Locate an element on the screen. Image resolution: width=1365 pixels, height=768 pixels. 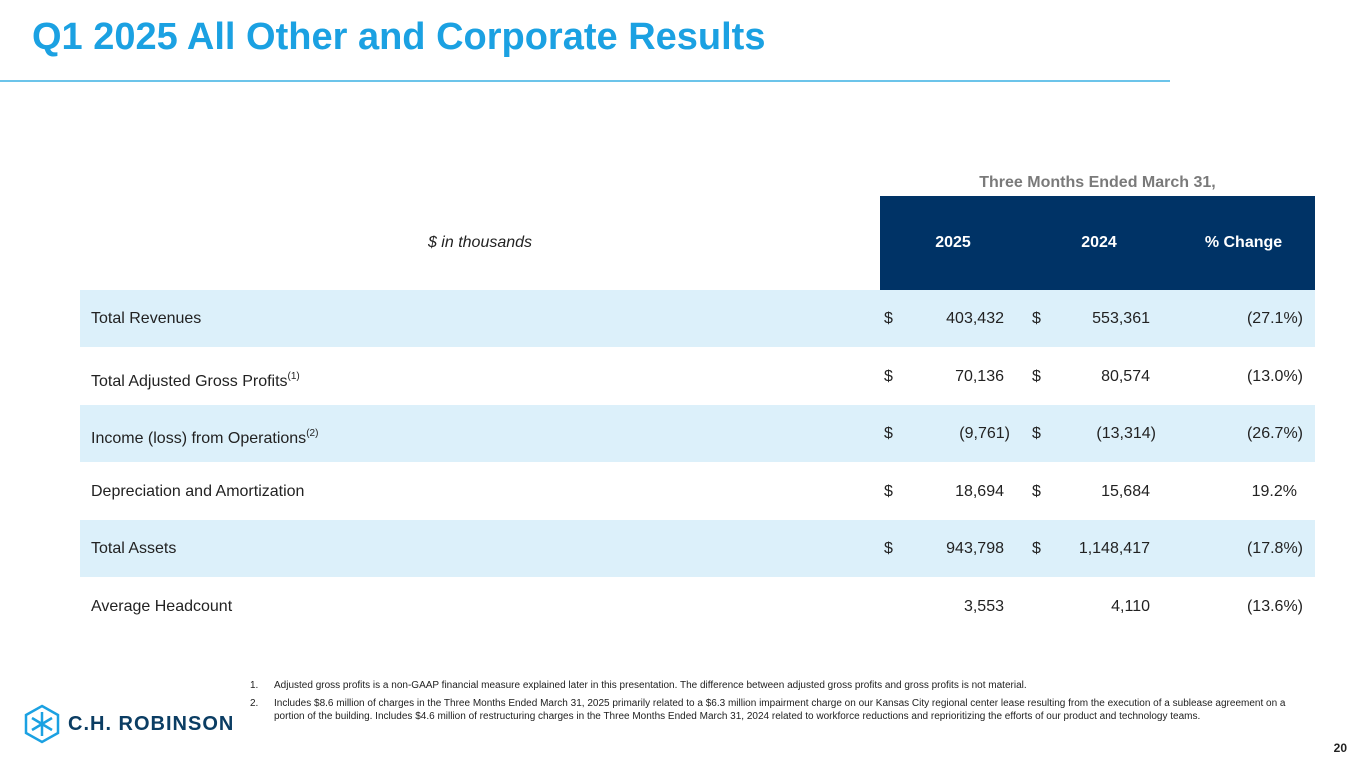
label-text: Total Revenues is located at coordinates (146, 318).